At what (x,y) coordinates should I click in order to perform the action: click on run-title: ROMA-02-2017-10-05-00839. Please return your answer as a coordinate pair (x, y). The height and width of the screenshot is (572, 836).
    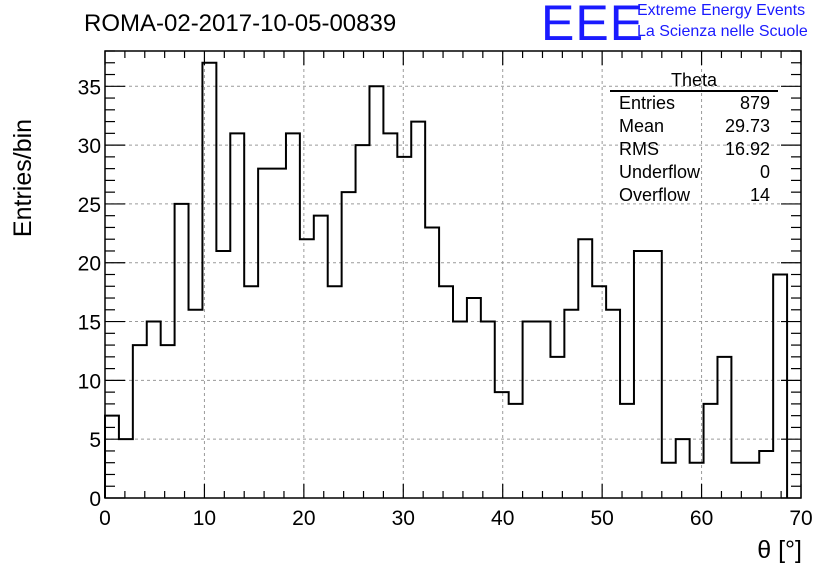
    Looking at the image, I should click on (240, 23).